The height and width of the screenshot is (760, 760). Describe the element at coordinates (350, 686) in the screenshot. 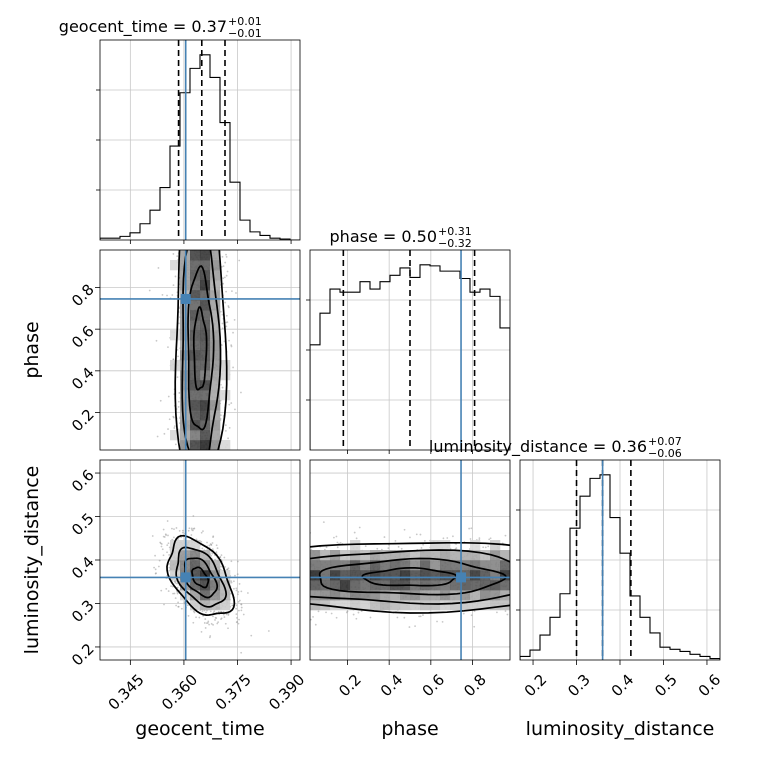

I see `x-tick-label-phase: 0.2` at that location.